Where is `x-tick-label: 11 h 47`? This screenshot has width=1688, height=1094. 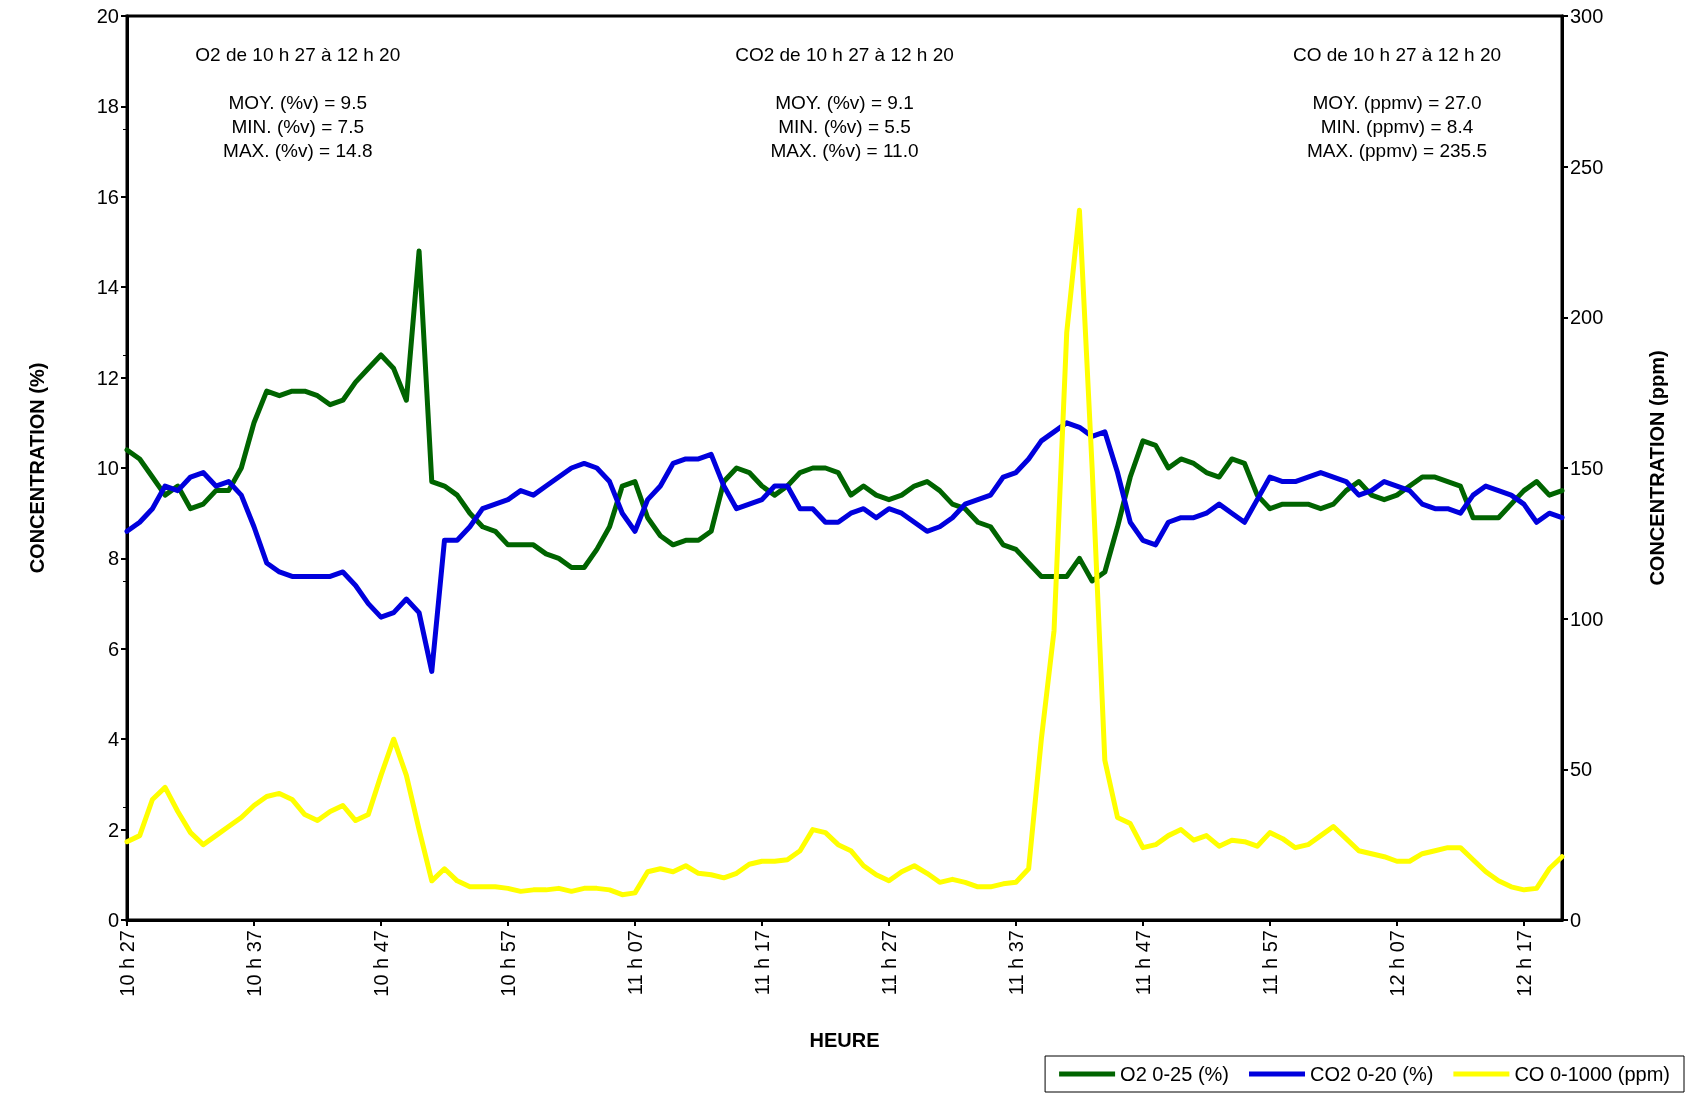
x-tick-label: 11 h 47 is located at coordinates (1142, 963).